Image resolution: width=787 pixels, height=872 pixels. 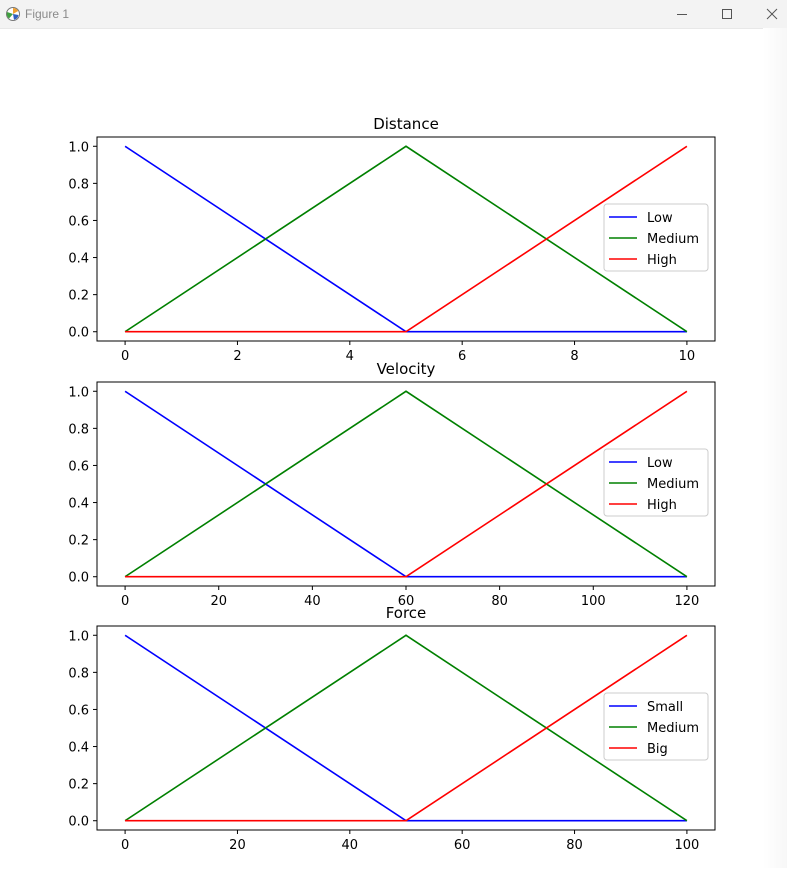 I want to click on subplot-title: Velocity, so click(x=406, y=369).